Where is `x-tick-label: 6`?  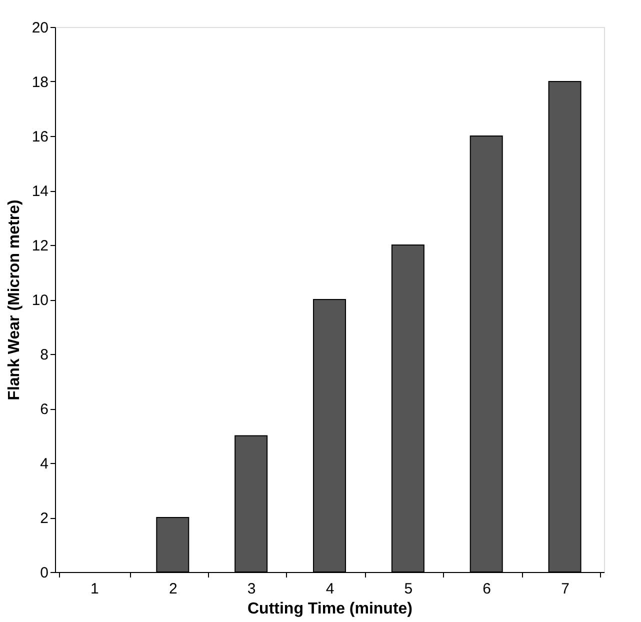 x-tick-label: 6 is located at coordinates (487, 589).